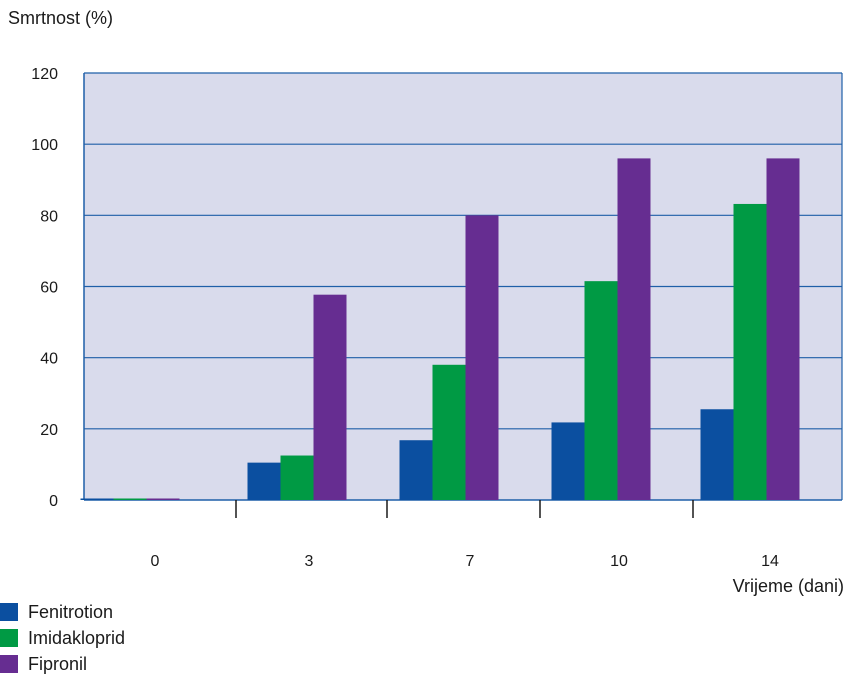  What do you see at coordinates (49, 359) in the screenshot?
I see `y-tick-label: 40` at bounding box center [49, 359].